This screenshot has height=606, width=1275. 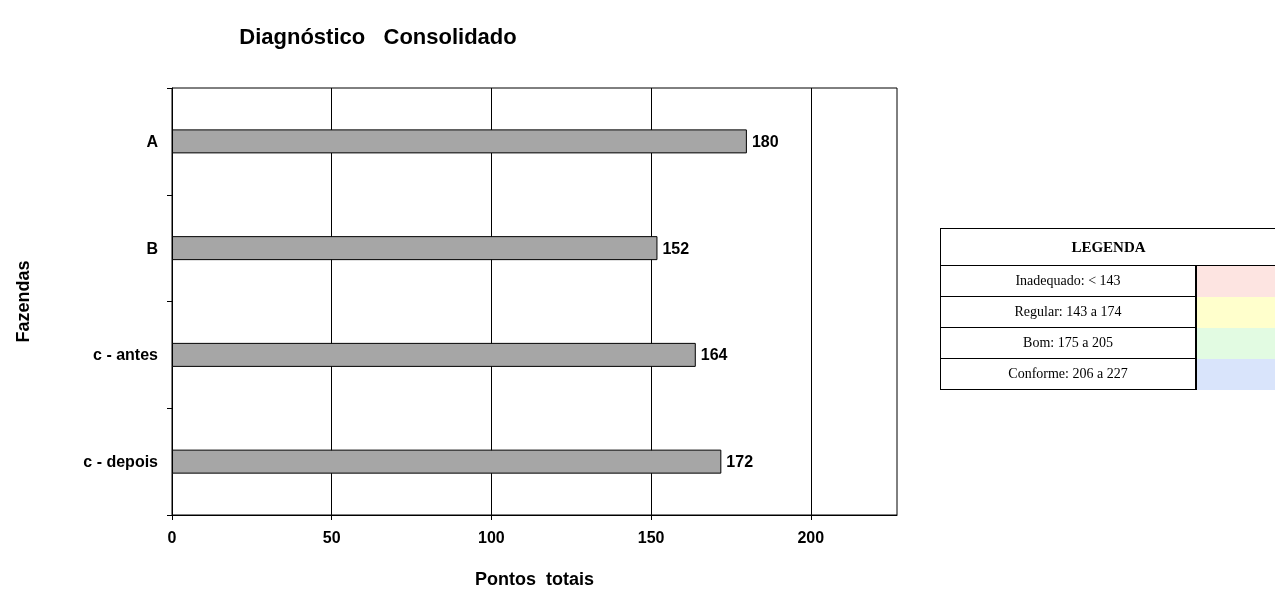 I want to click on x-tick-label: 50, so click(x=331, y=537).